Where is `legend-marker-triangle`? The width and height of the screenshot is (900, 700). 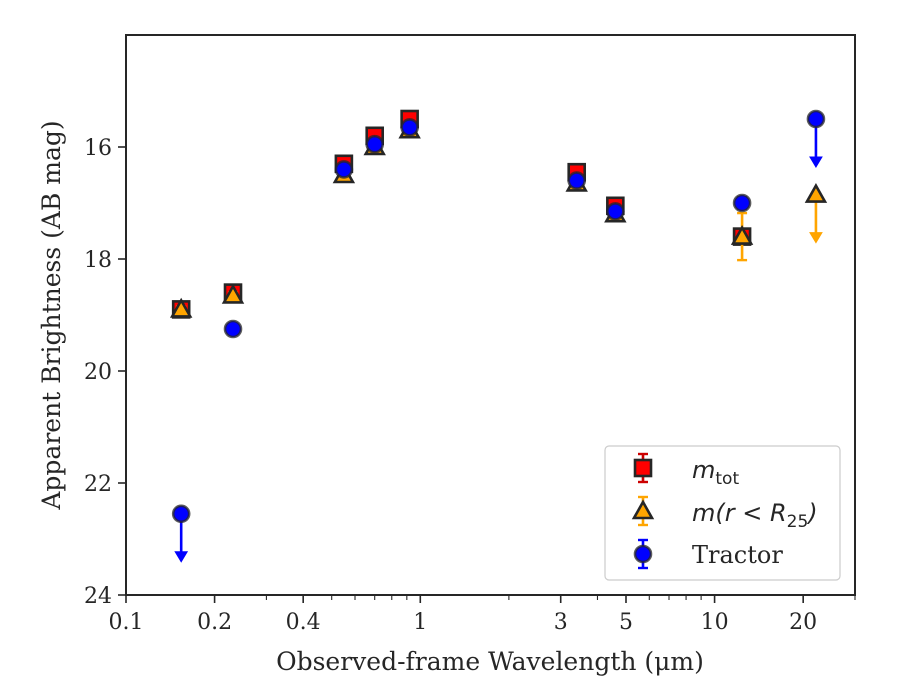 legend-marker-triangle is located at coordinates (643, 511).